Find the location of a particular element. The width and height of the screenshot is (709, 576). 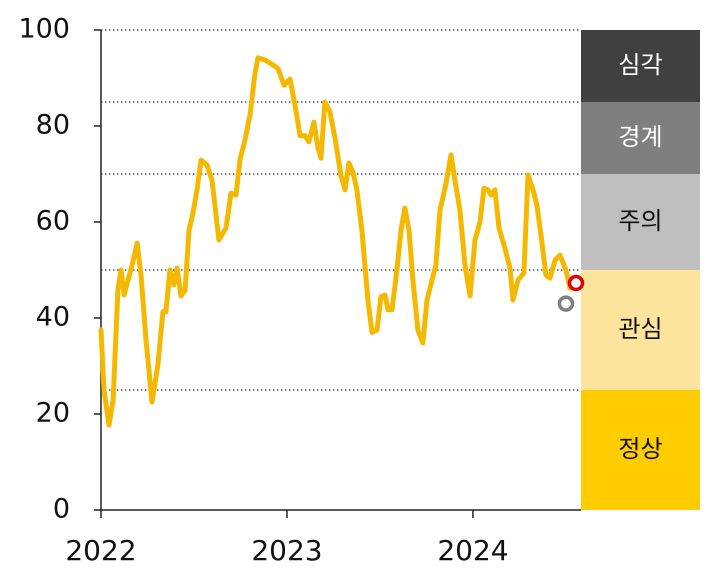

zone-label: 심각 is located at coordinates (640, 65).